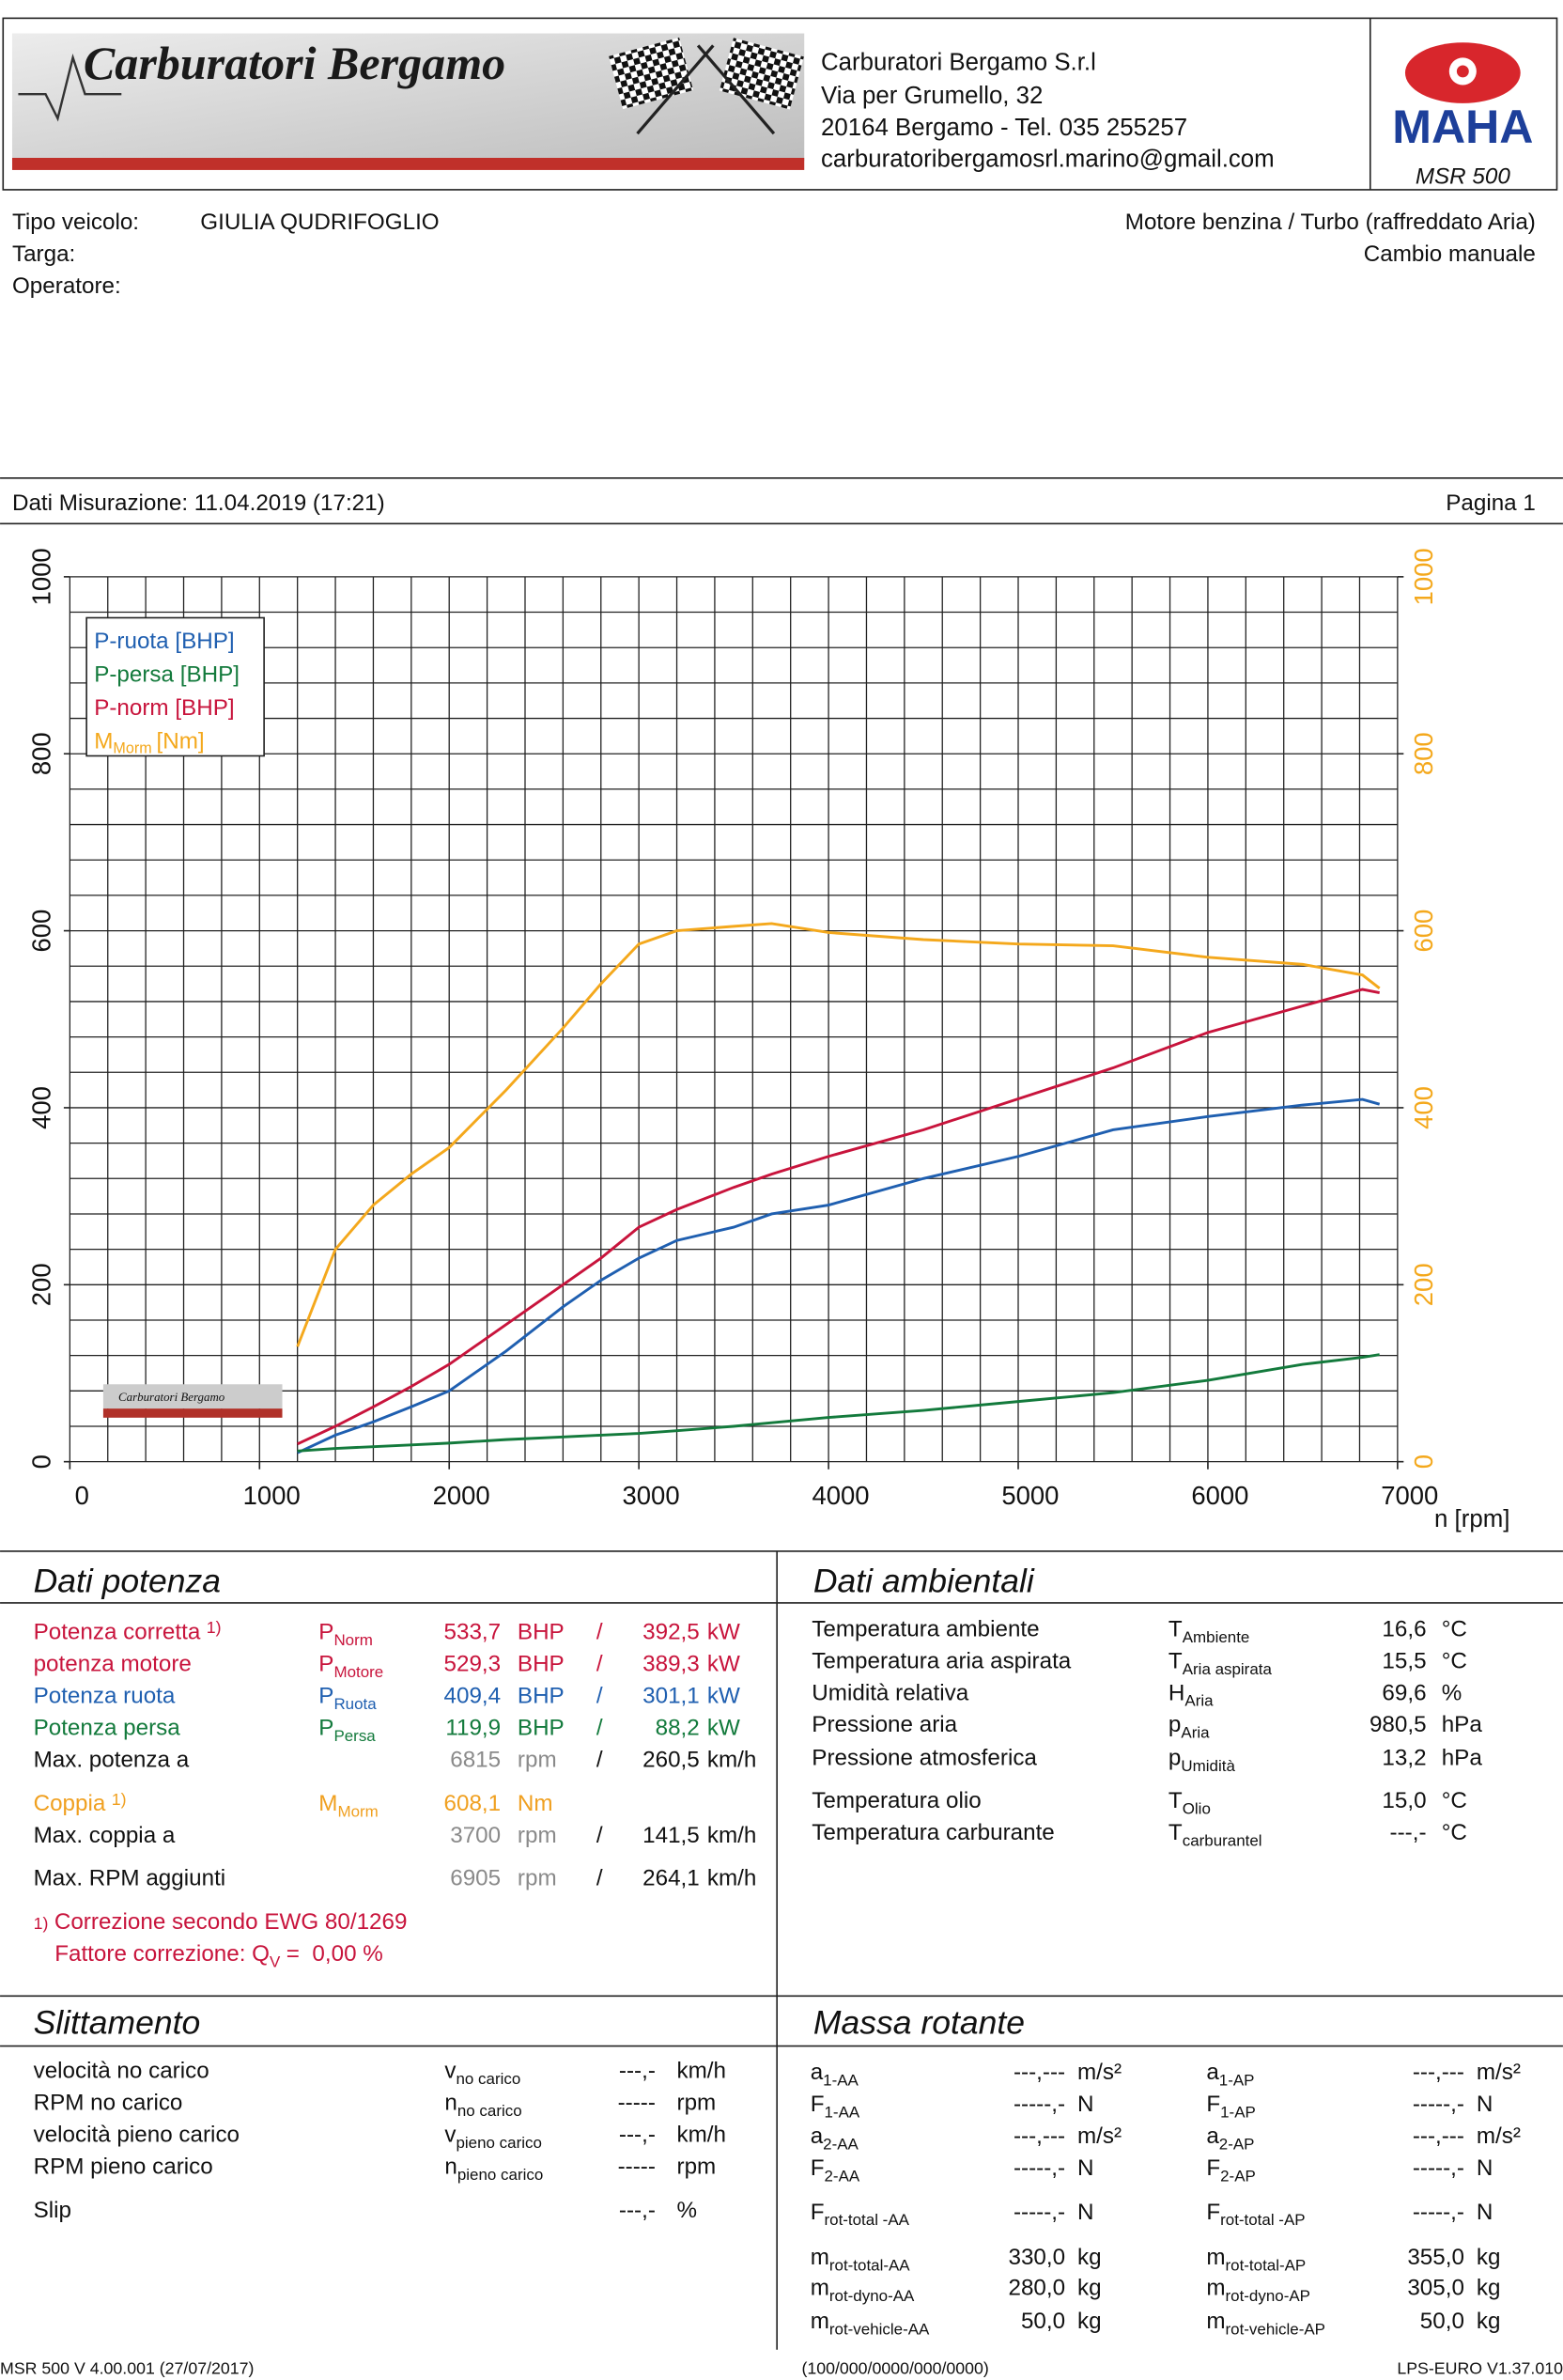 This screenshot has height=2380, width=1563. I want to click on field-label: Tipo veicolo:, so click(75, 222).